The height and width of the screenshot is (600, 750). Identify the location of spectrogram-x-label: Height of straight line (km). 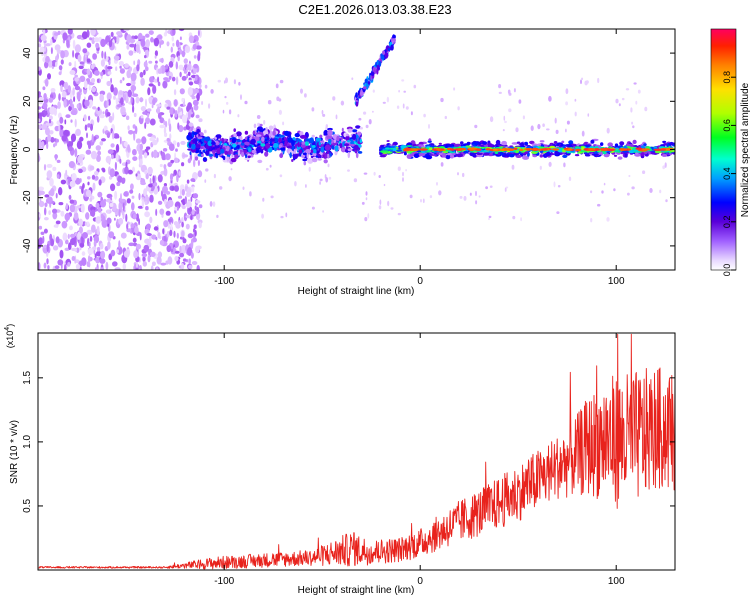
(356, 291).